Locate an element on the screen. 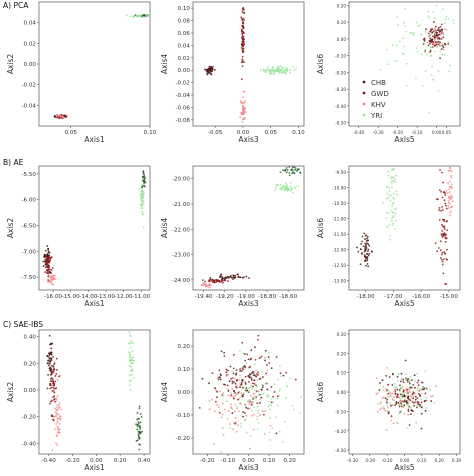  x-axis-label: Axis3 is located at coordinates (248, 139).